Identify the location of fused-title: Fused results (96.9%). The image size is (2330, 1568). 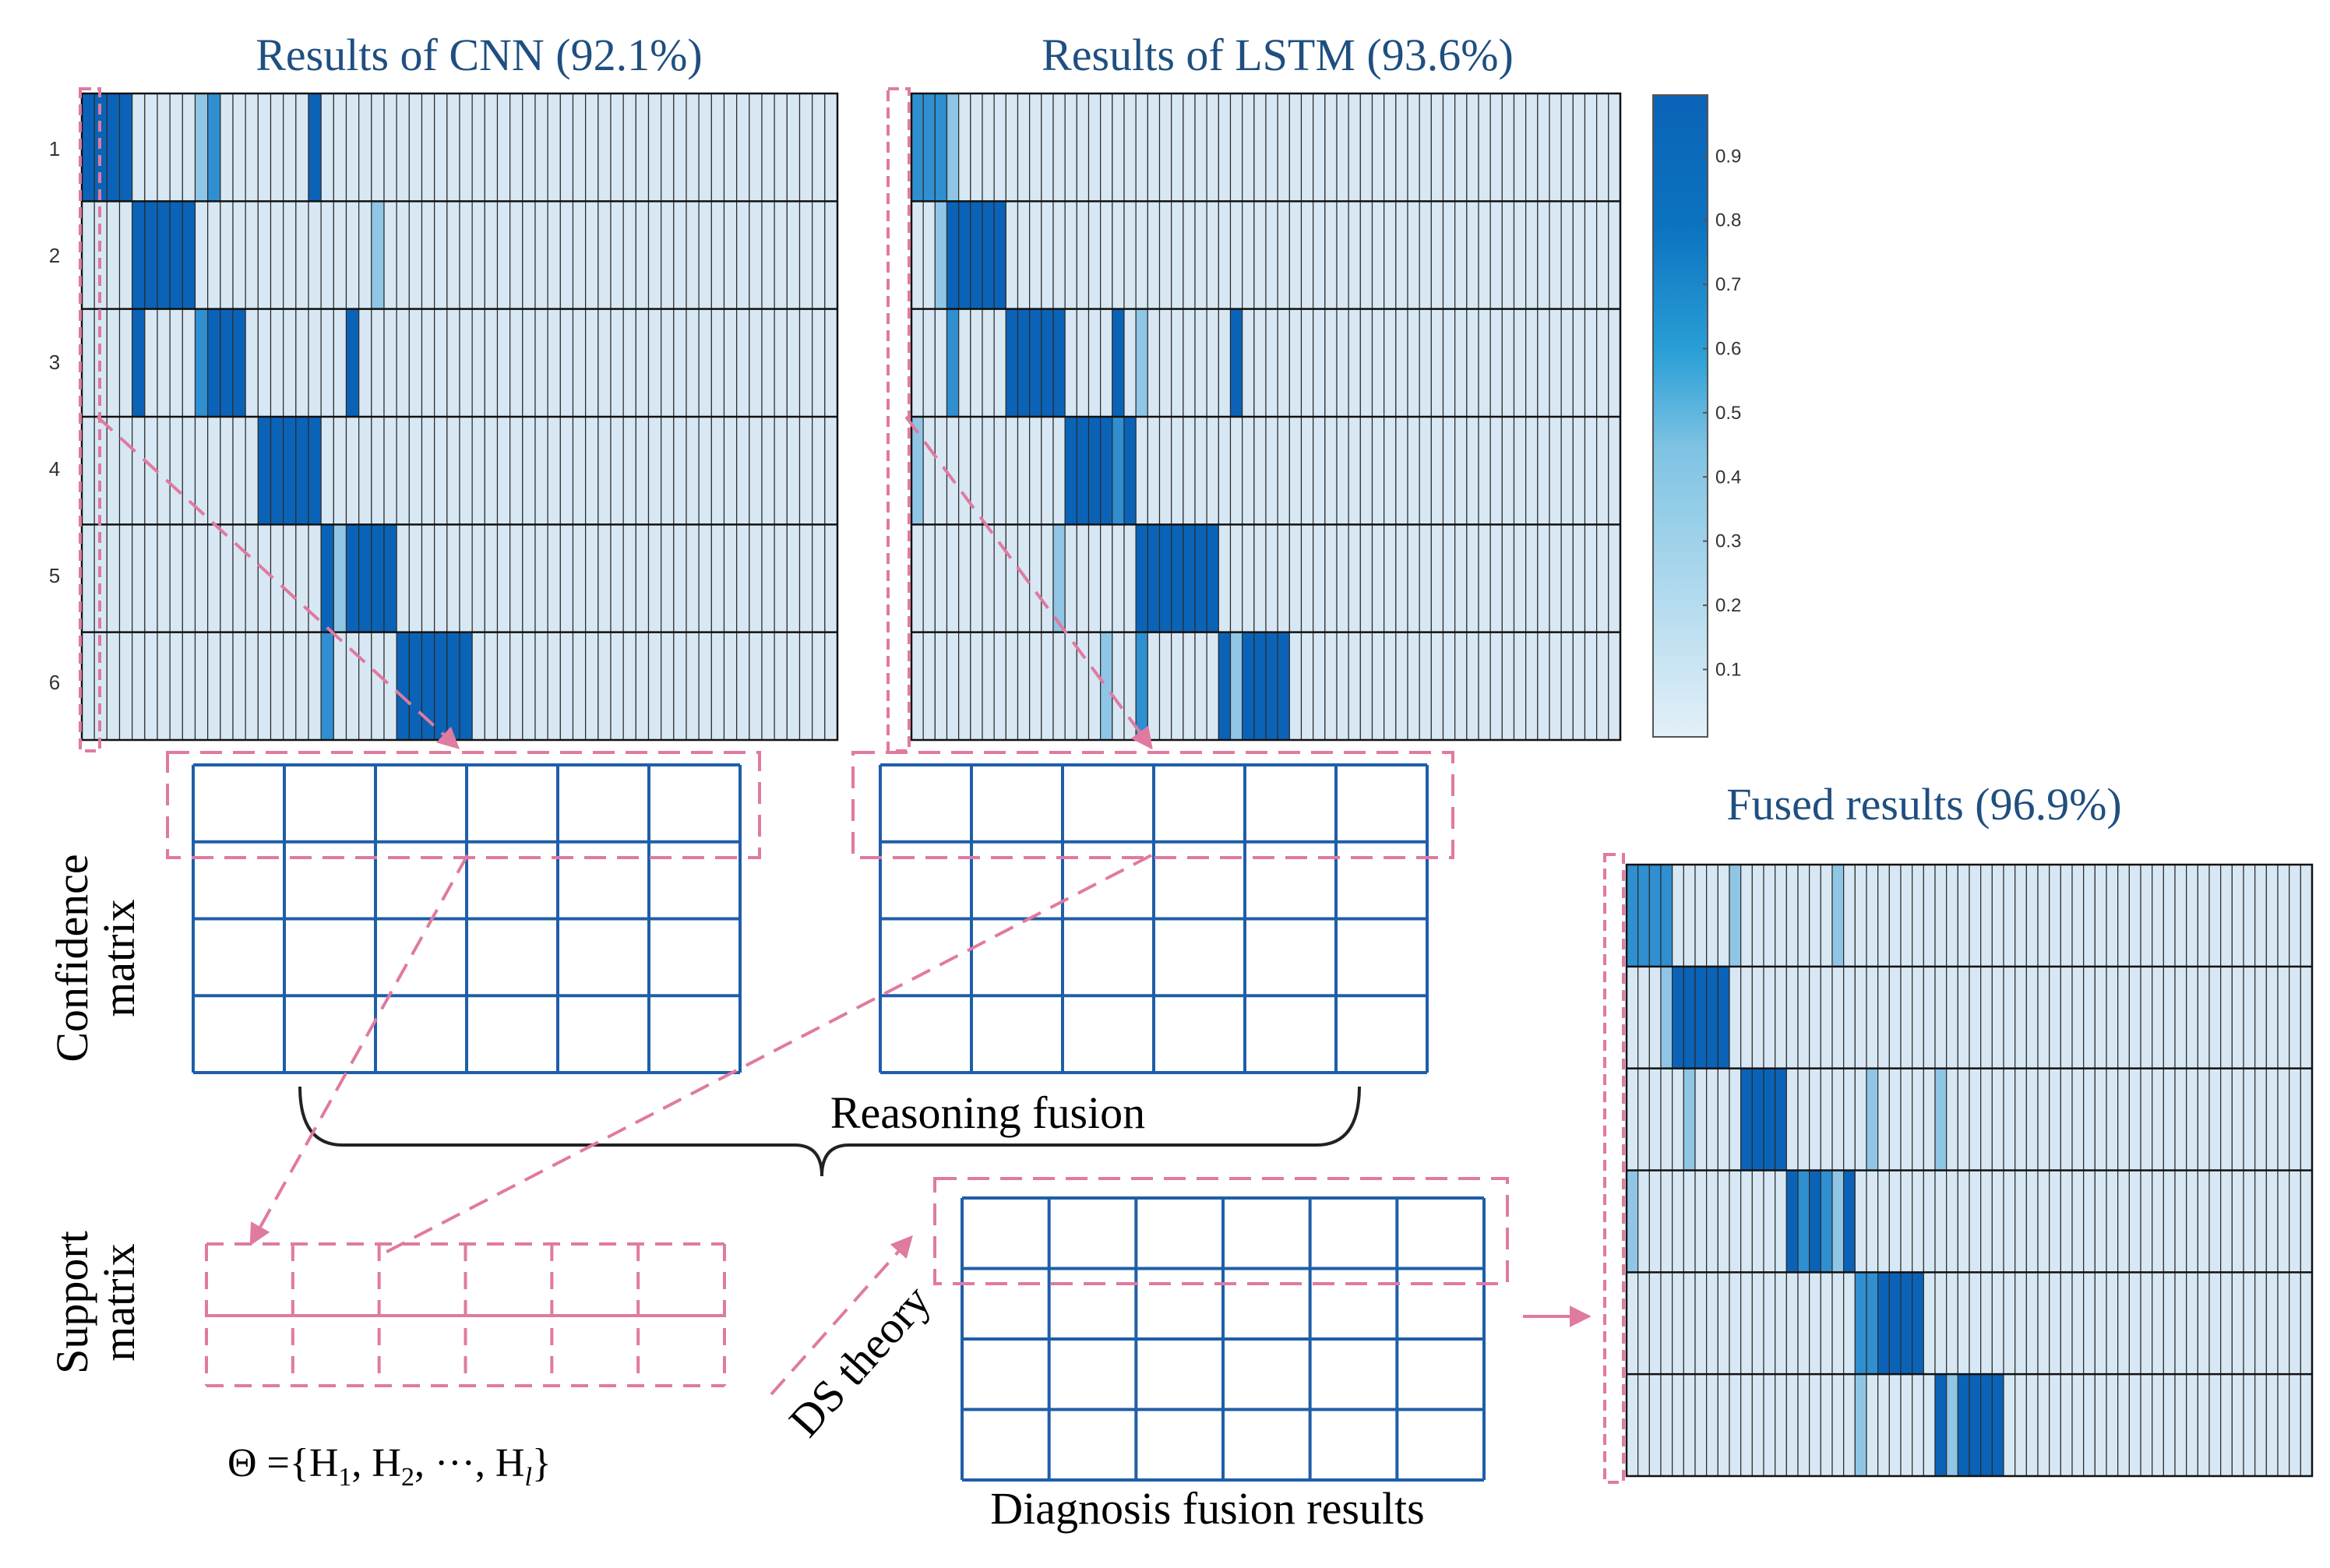
(1923, 805).